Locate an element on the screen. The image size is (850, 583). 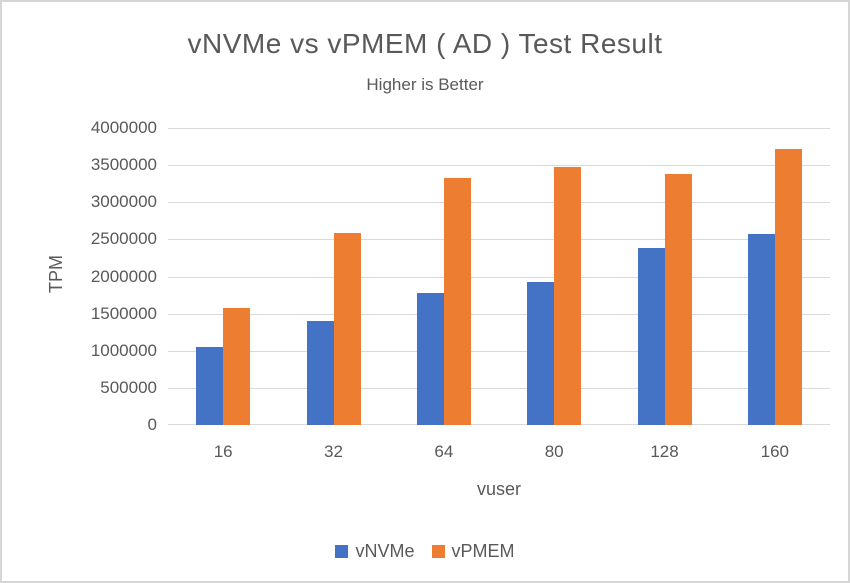
x-tick-label: 80 is located at coordinates (554, 451).